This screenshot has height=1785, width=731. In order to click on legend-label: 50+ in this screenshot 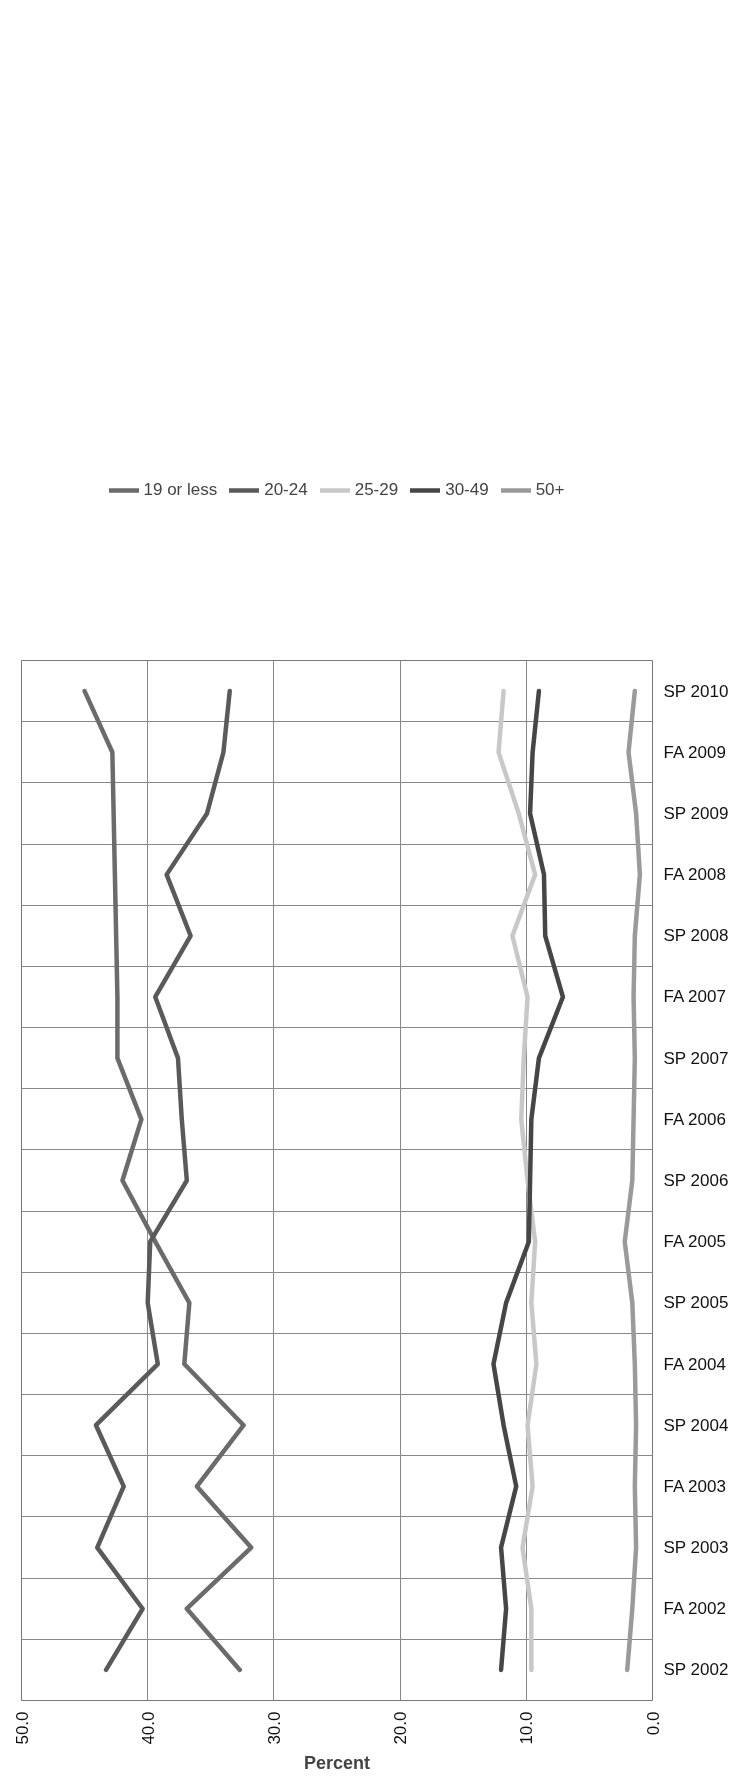, I will do `click(550, 490)`.